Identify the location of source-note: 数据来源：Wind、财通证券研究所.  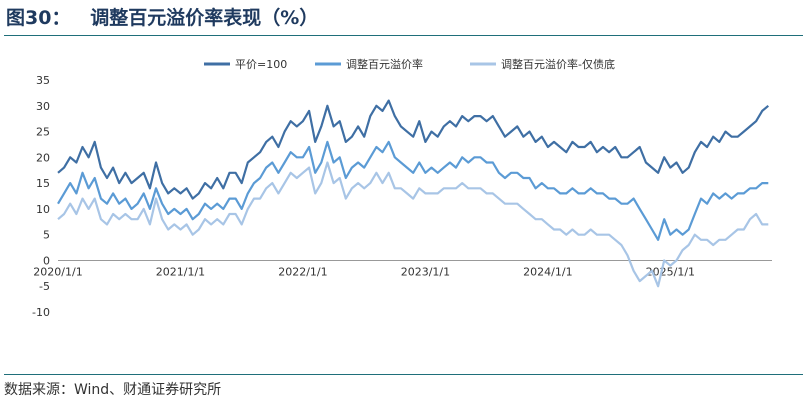
(113, 390).